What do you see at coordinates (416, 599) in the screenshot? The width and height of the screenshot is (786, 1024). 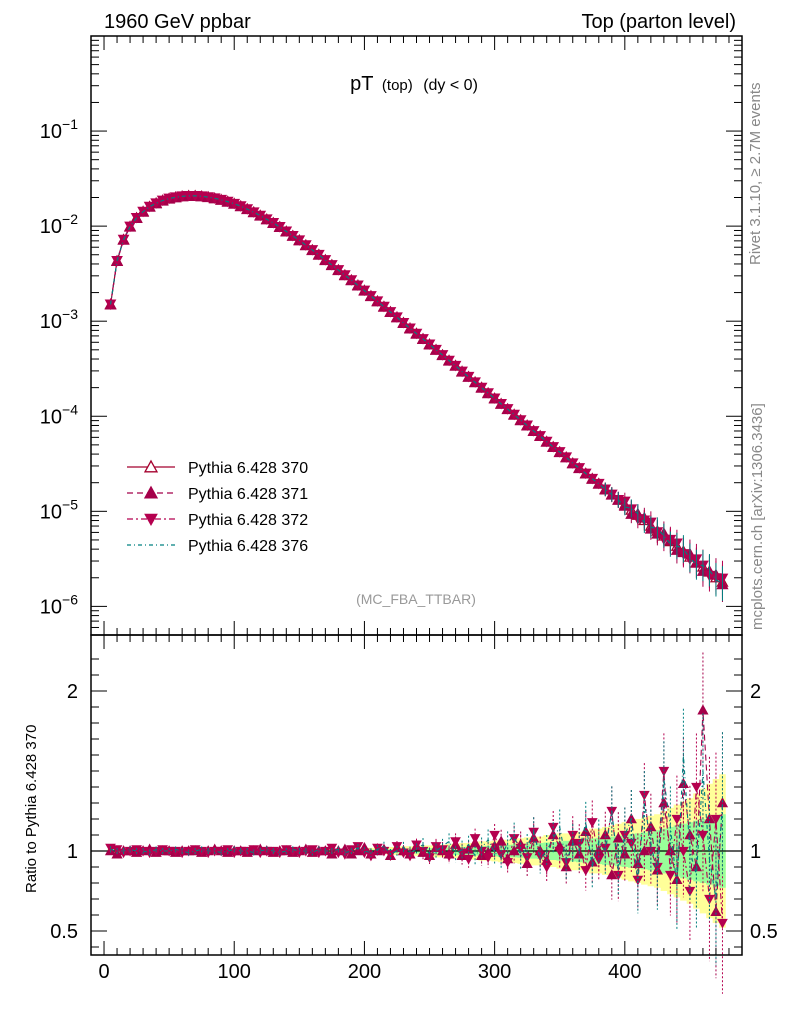 I see `analysis-label: (MC_FBA_TTBAR)` at bounding box center [416, 599].